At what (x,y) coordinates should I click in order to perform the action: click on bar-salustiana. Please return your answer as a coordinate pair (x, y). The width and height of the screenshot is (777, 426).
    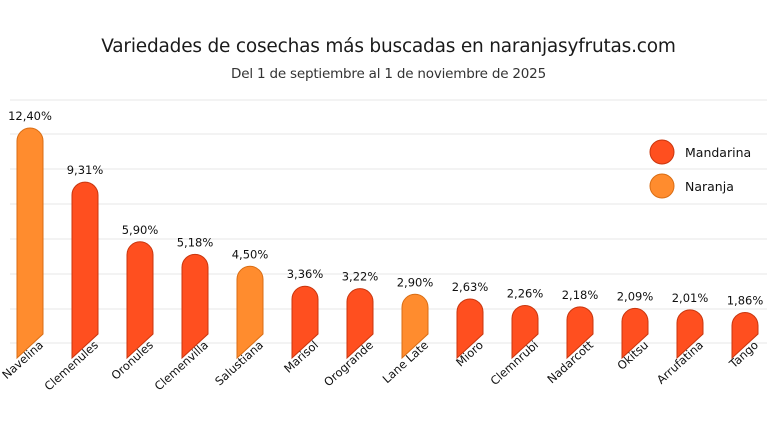
    Looking at the image, I should click on (250, 312).